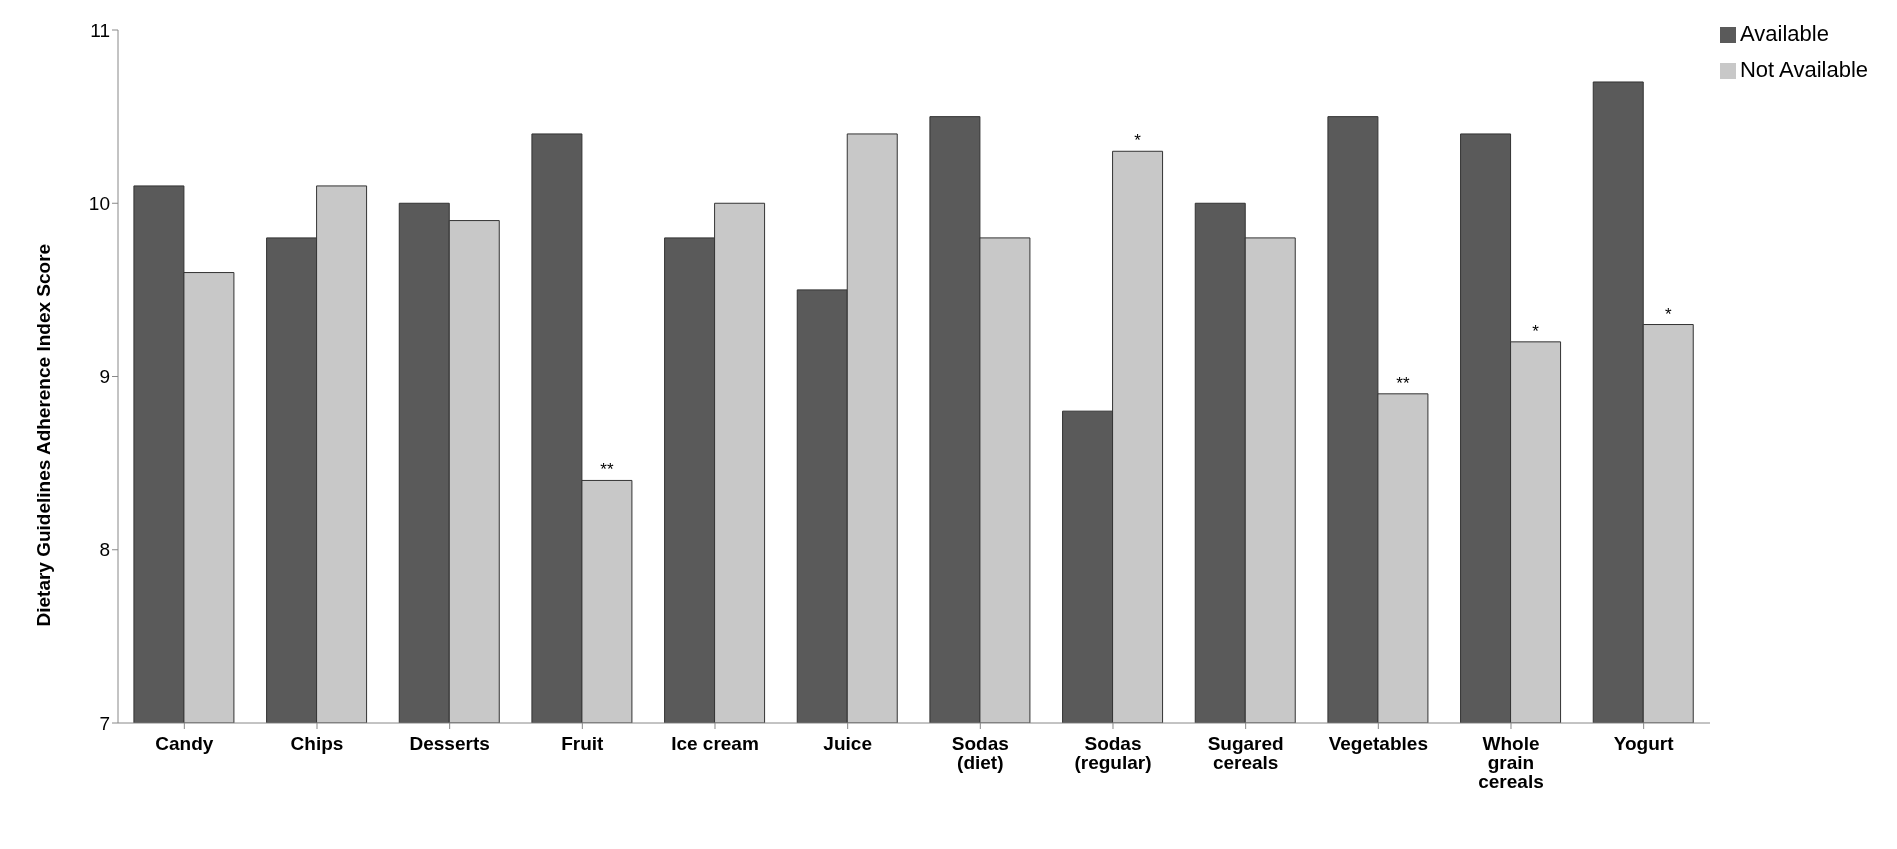  Describe the element at coordinates (583, 744) in the screenshot. I see `x-tick-label: Fruit` at that location.